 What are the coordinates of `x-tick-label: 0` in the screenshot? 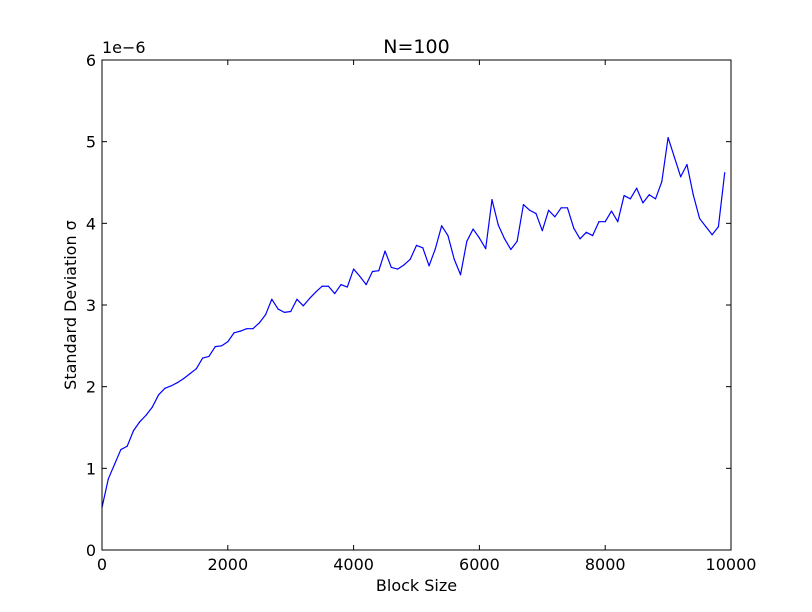 It's located at (102, 564).